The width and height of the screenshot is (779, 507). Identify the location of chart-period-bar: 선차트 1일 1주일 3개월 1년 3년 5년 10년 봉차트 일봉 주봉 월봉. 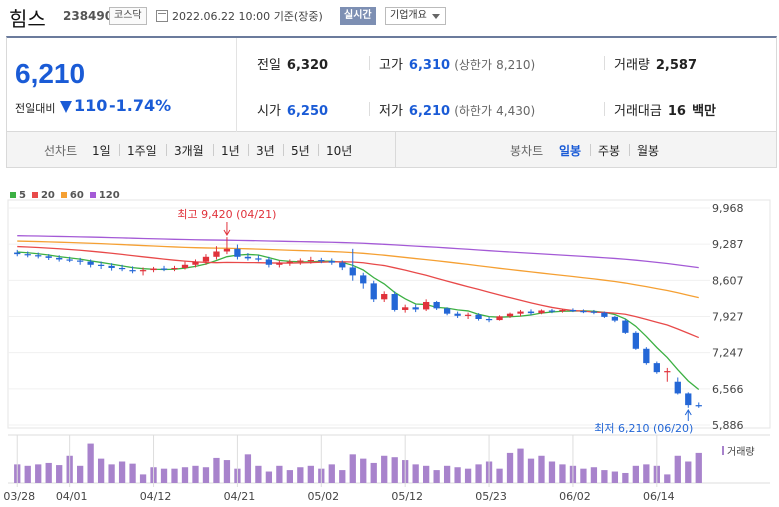
(391, 150).